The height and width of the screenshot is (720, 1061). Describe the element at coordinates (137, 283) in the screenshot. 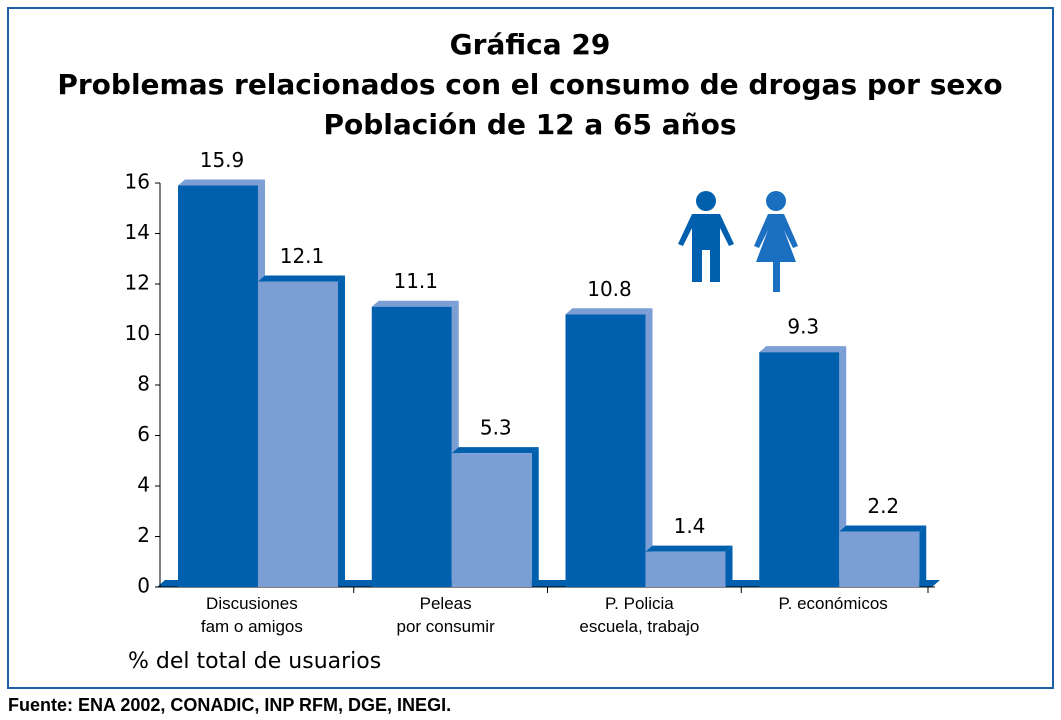

I see `y-tick-label: 12` at that location.